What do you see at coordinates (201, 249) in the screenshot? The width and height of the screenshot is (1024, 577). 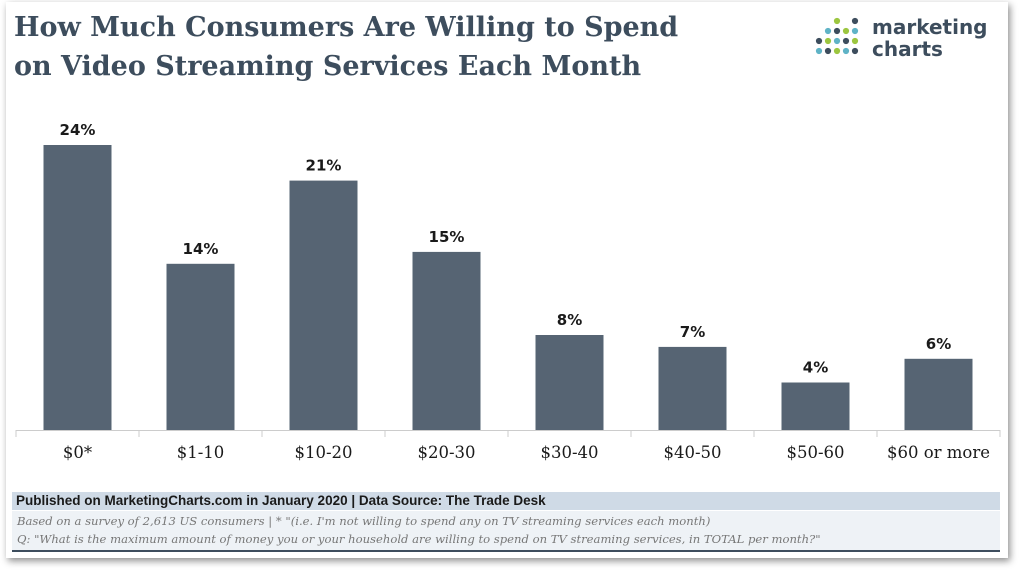 I see `bar-value-label: 14%` at bounding box center [201, 249].